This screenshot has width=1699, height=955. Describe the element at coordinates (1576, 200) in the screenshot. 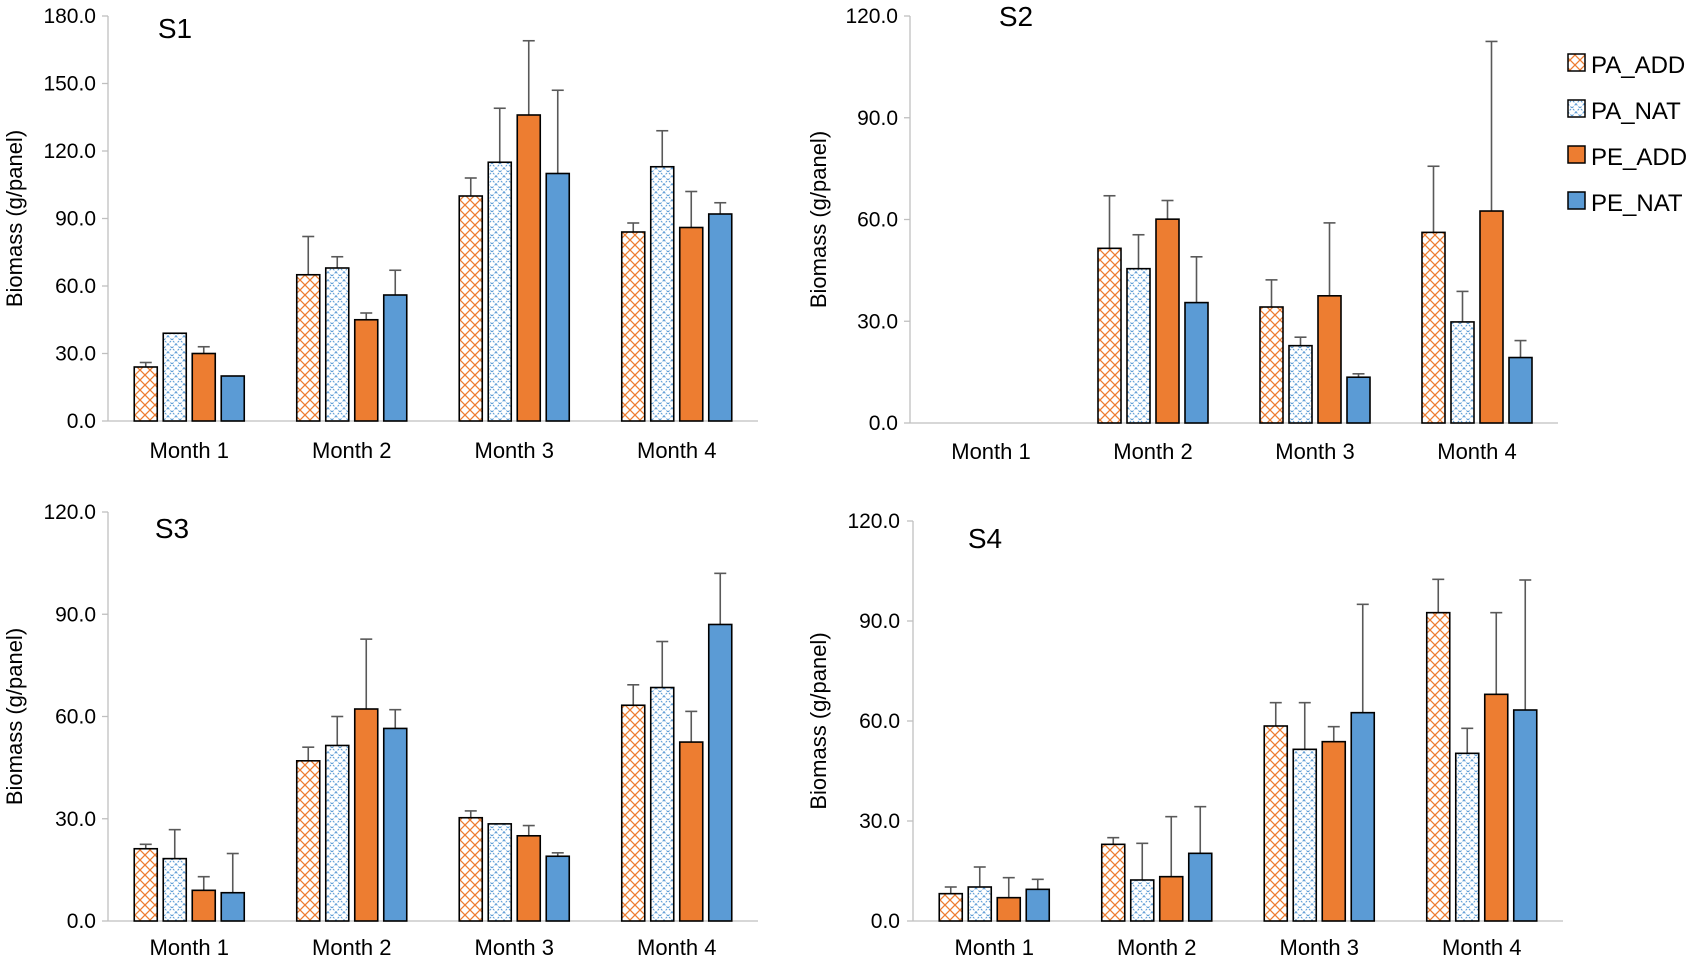

I see `legend-swatch-pe-nat` at that location.